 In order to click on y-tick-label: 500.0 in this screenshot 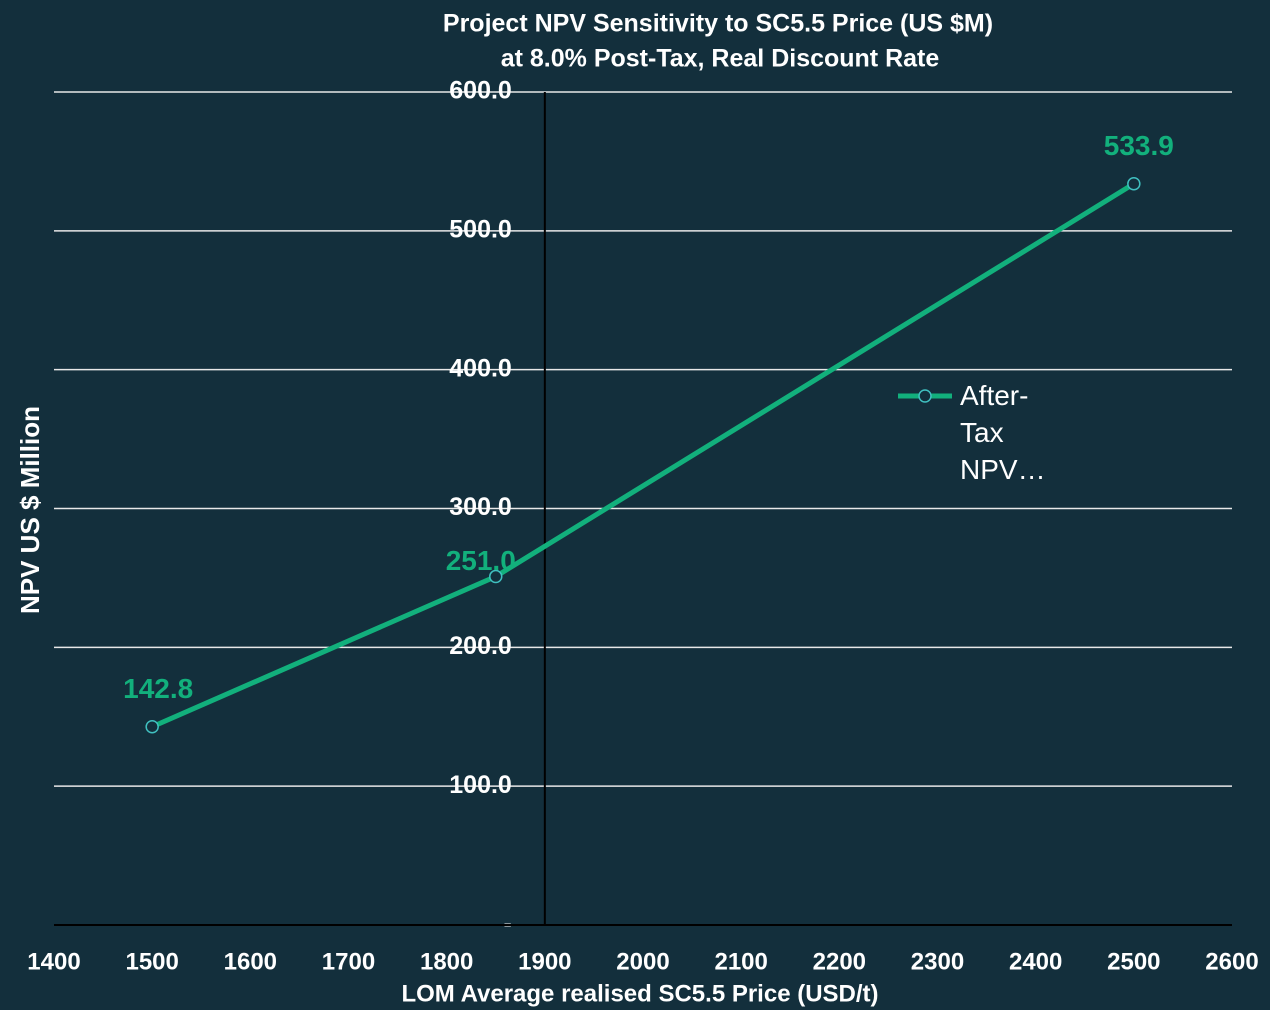, I will do `click(480, 229)`.